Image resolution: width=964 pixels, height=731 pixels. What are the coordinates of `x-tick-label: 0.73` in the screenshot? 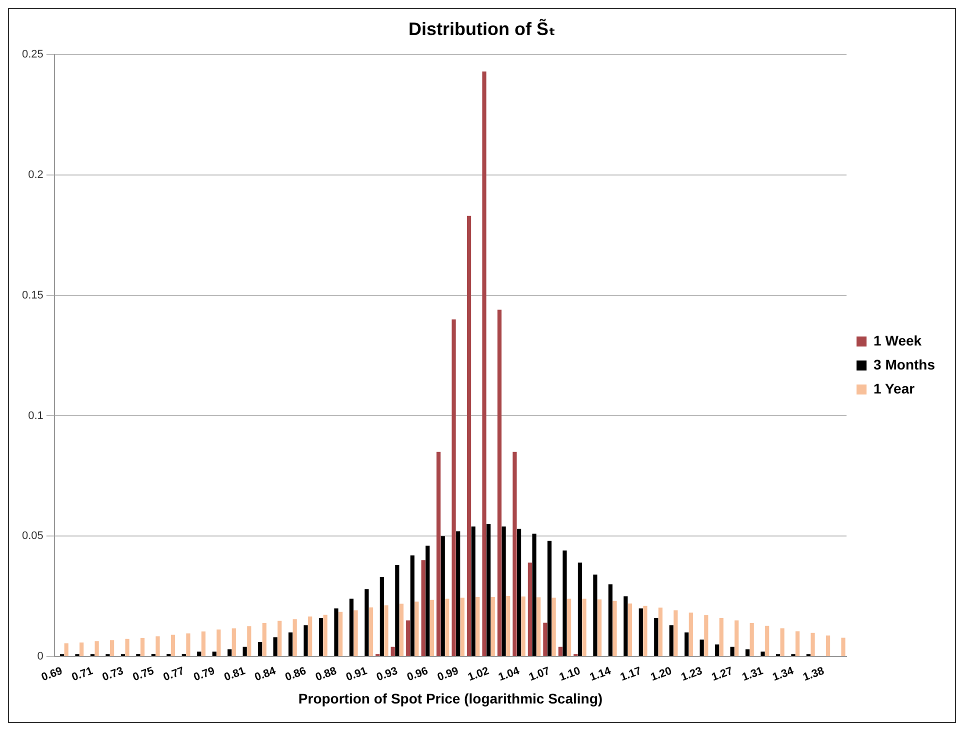 It's located at (113, 674).